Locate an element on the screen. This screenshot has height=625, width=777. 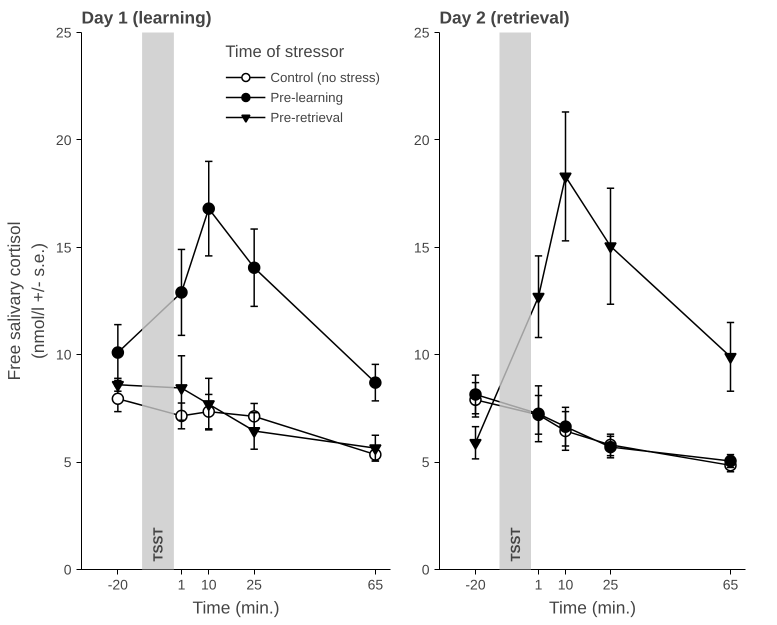
chart-title: Day 1 (learning) is located at coordinates (147, 18).